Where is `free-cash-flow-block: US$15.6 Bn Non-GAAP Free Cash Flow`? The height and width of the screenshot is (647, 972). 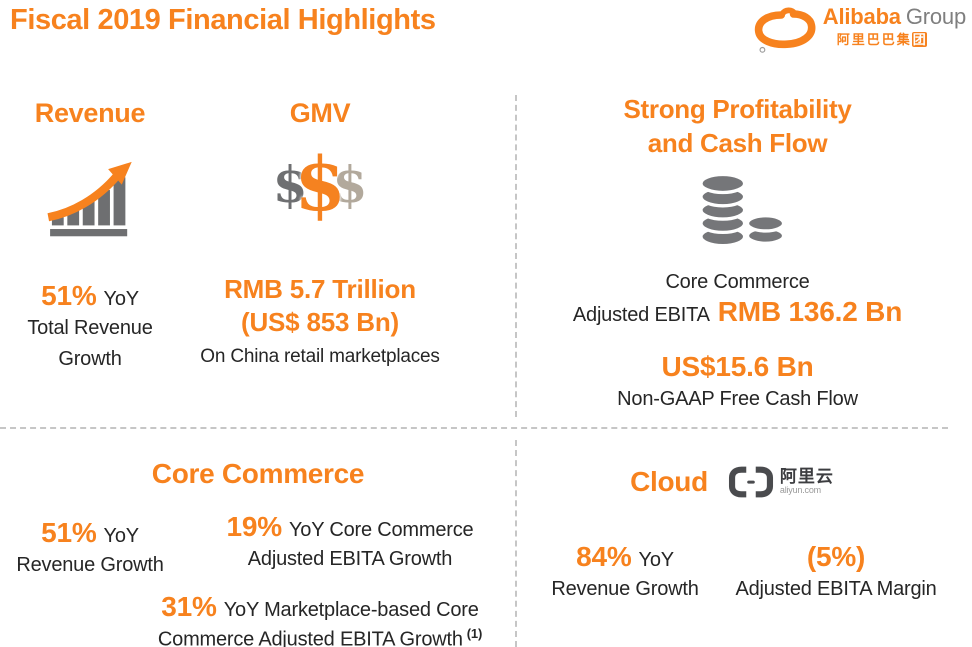 free-cash-flow-block: US$15.6 Bn Non-GAAP Free Cash Flow is located at coordinates (737, 382).